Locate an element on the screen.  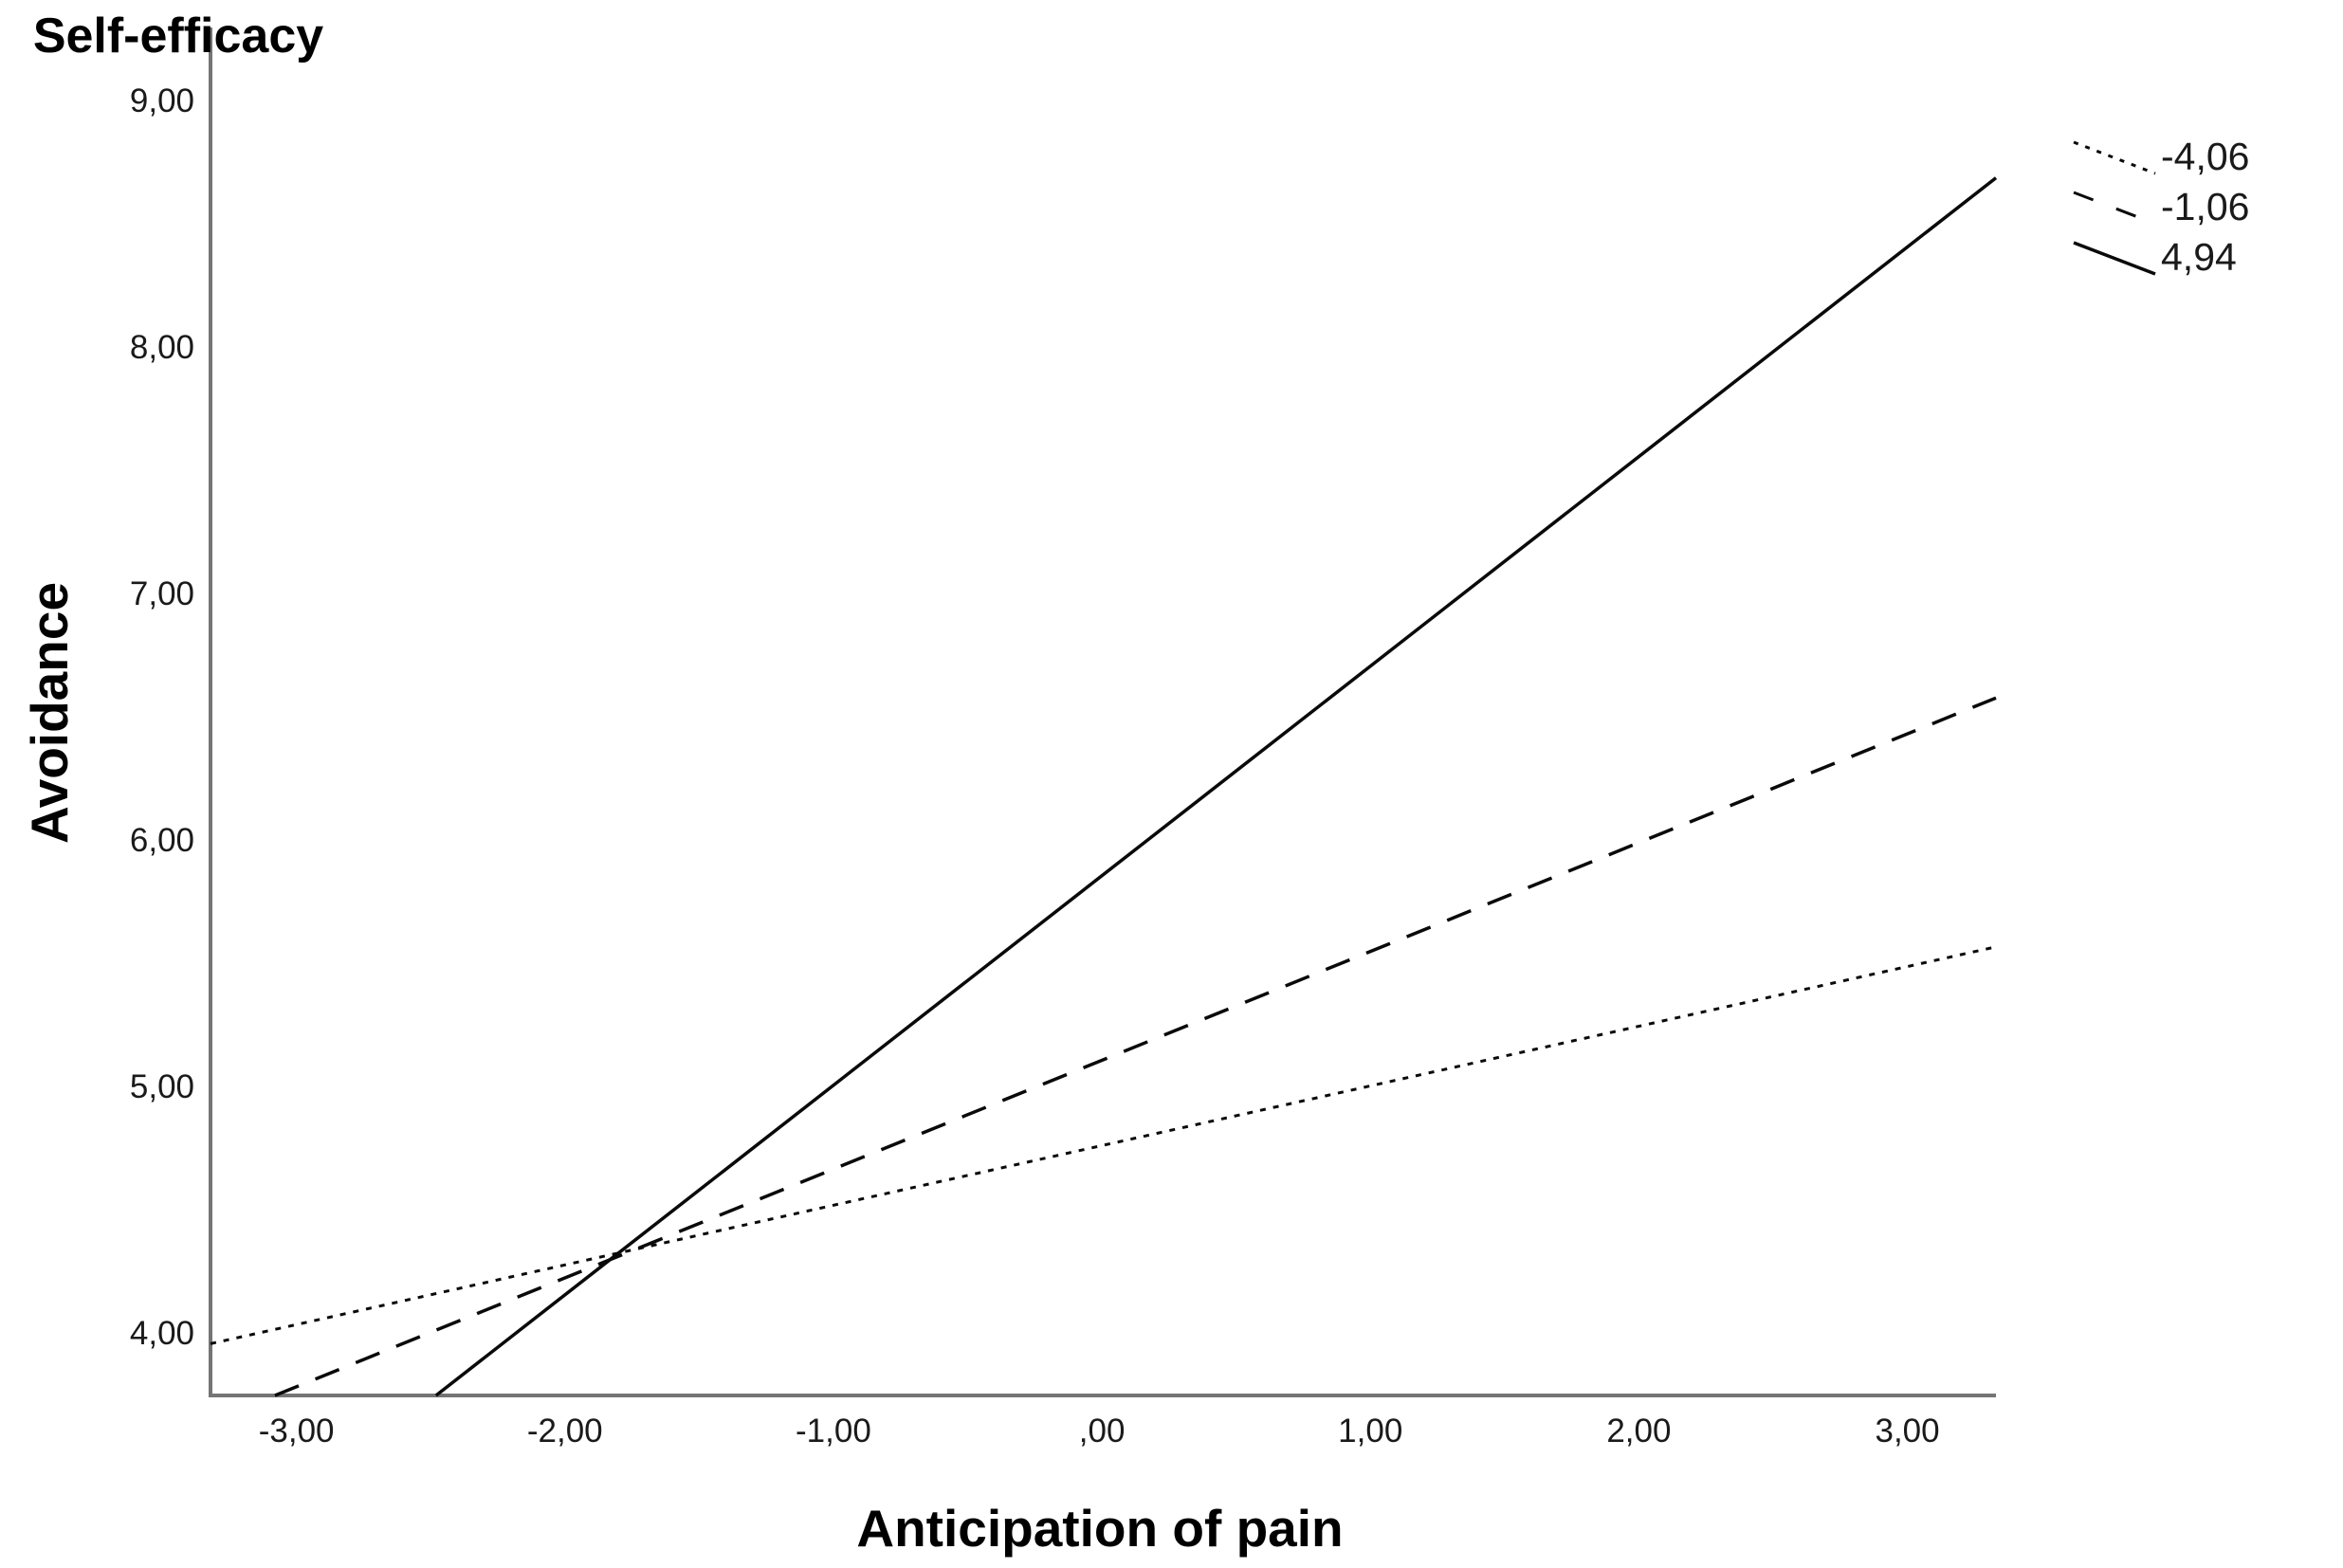
x-tick-label: 1,00 is located at coordinates (1370, 1431).